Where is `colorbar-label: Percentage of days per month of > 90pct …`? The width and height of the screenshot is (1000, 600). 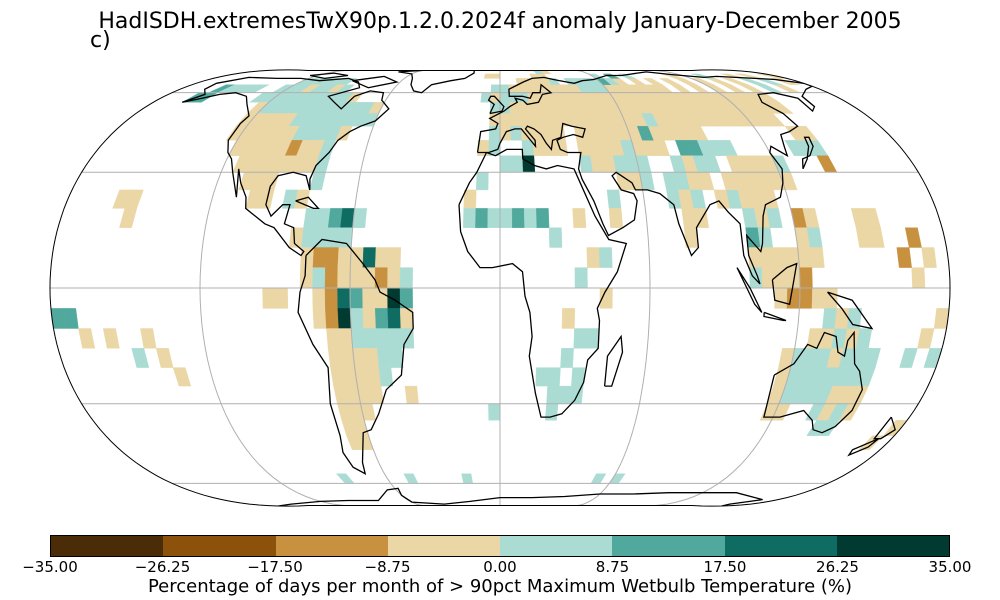 colorbar-label: Percentage of days per month of > 90pct … is located at coordinates (500, 587).